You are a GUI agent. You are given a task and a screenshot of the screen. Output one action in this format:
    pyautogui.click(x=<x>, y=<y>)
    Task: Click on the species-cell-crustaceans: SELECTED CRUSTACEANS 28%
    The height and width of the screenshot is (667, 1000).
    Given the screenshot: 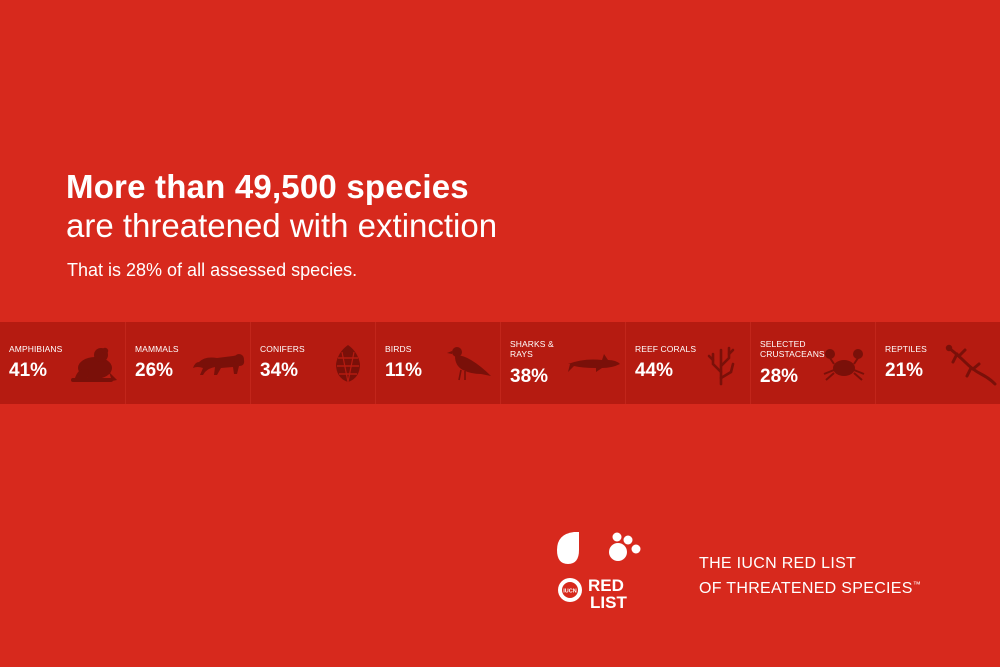 What is the action you would take?
    pyautogui.click(x=812, y=363)
    